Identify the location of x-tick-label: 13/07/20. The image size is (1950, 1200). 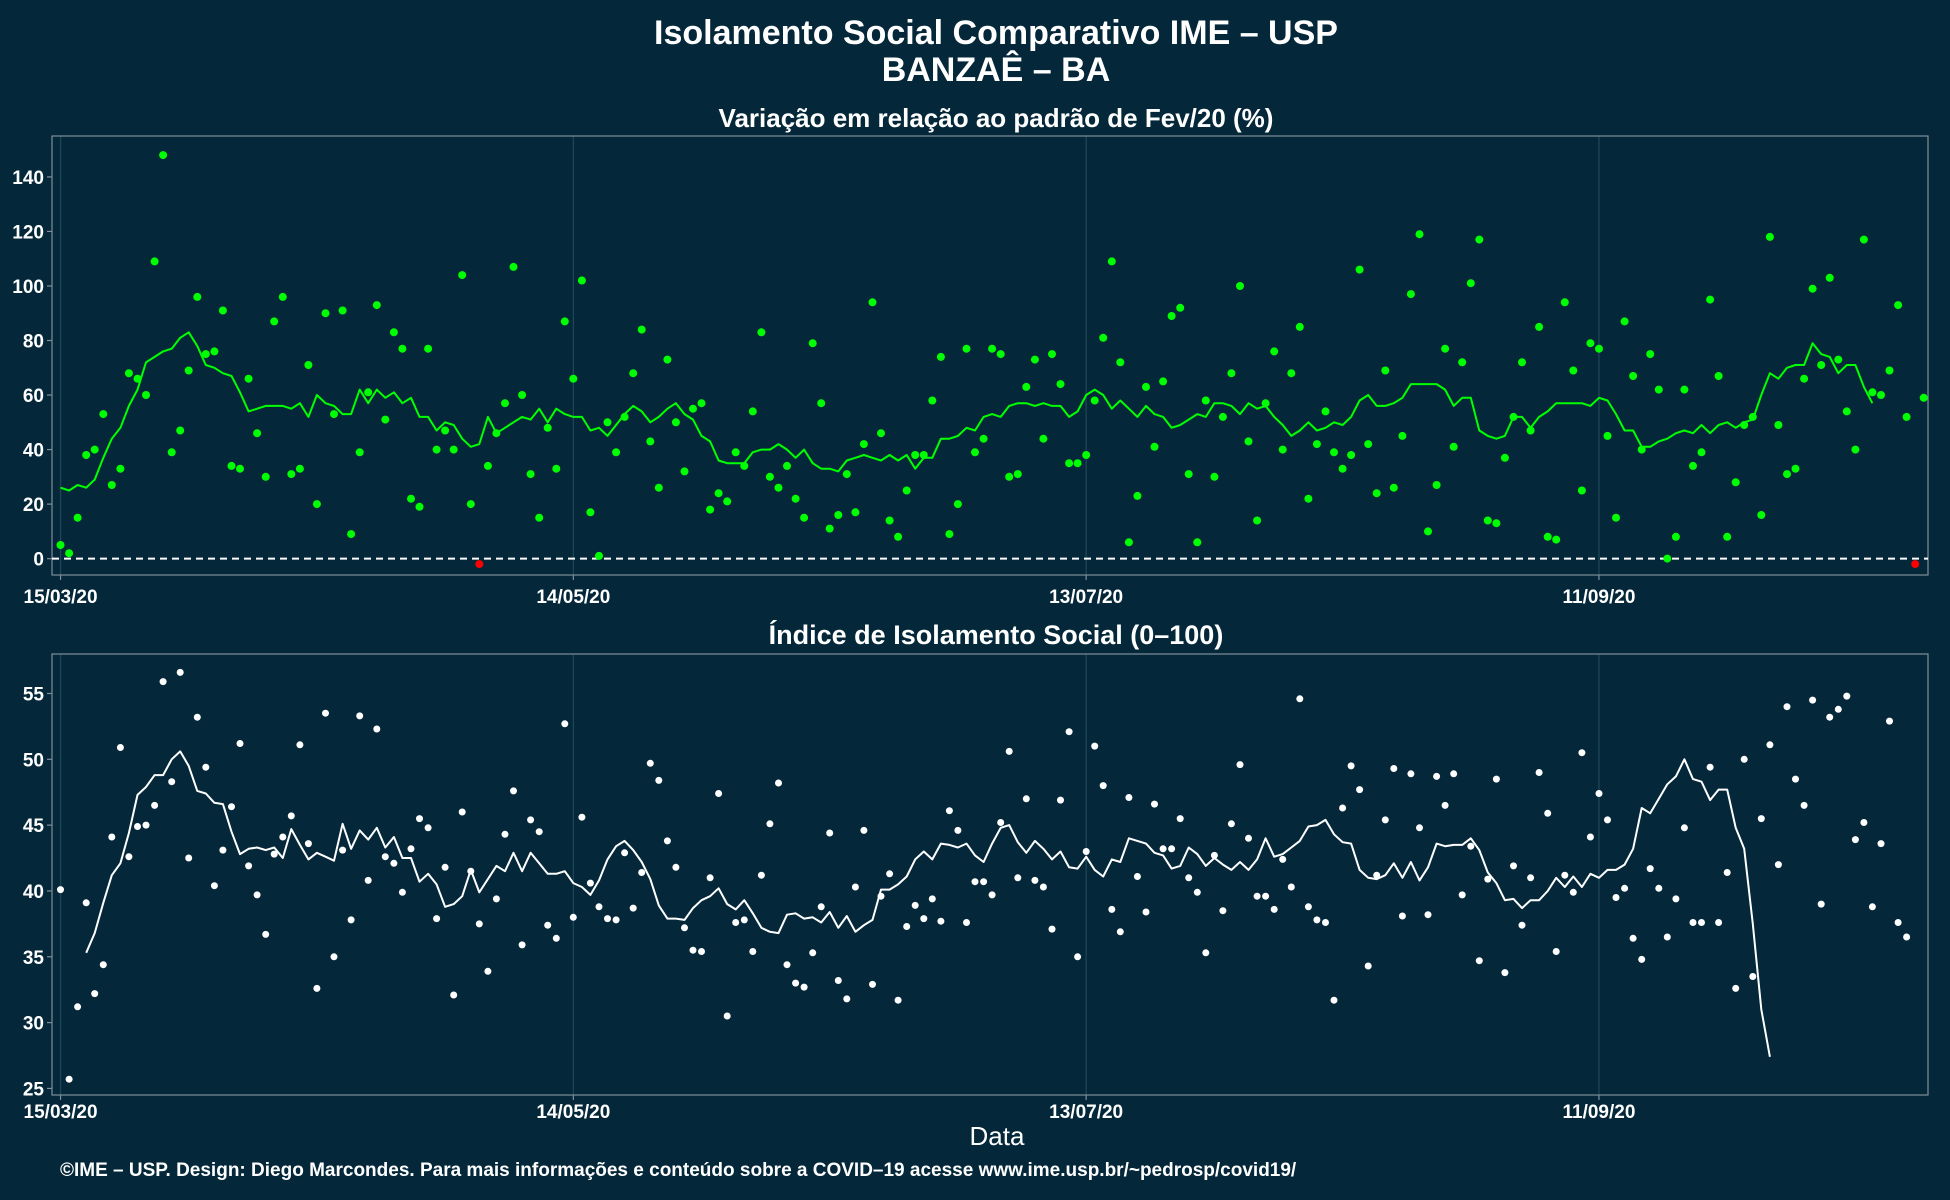
(1086, 597).